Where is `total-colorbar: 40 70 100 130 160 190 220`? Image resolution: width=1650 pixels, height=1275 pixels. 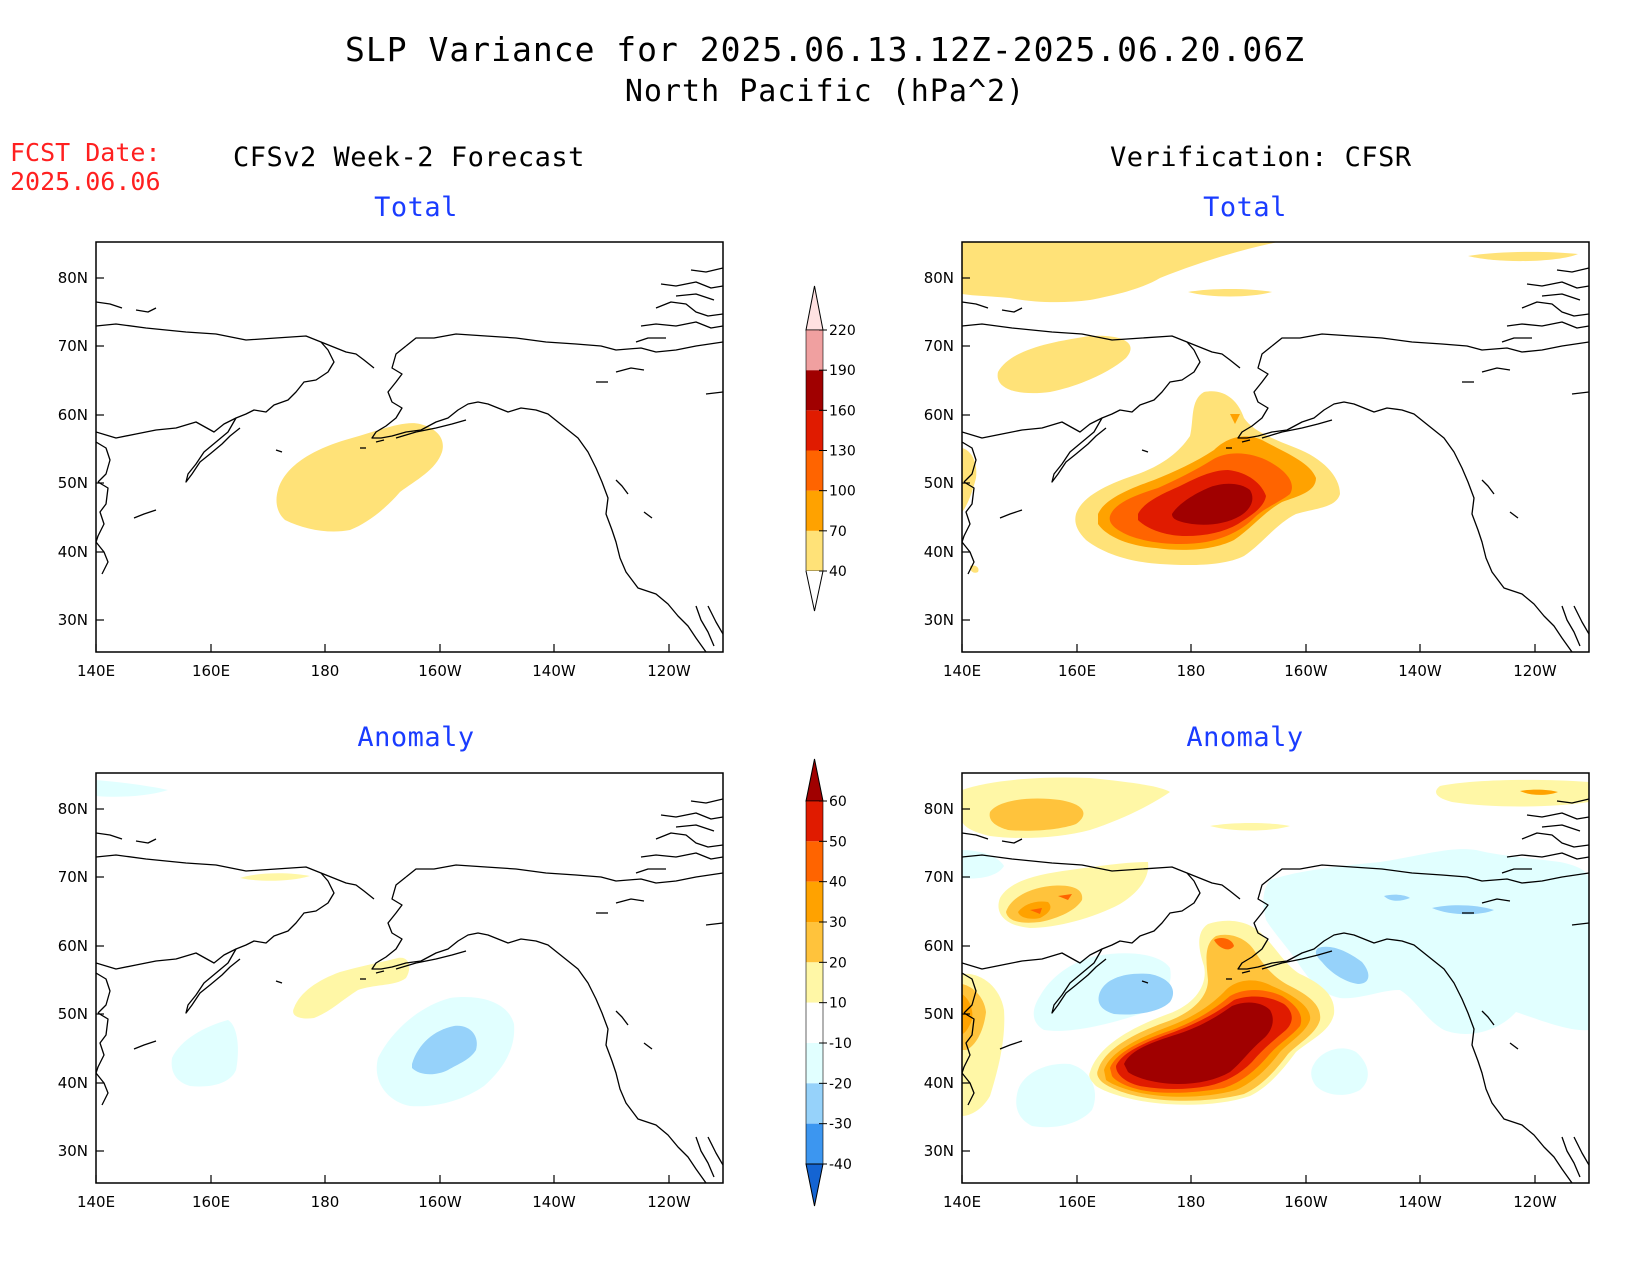
total-colorbar: 40 70 100 130 160 190 220 is located at coordinates (830, 448).